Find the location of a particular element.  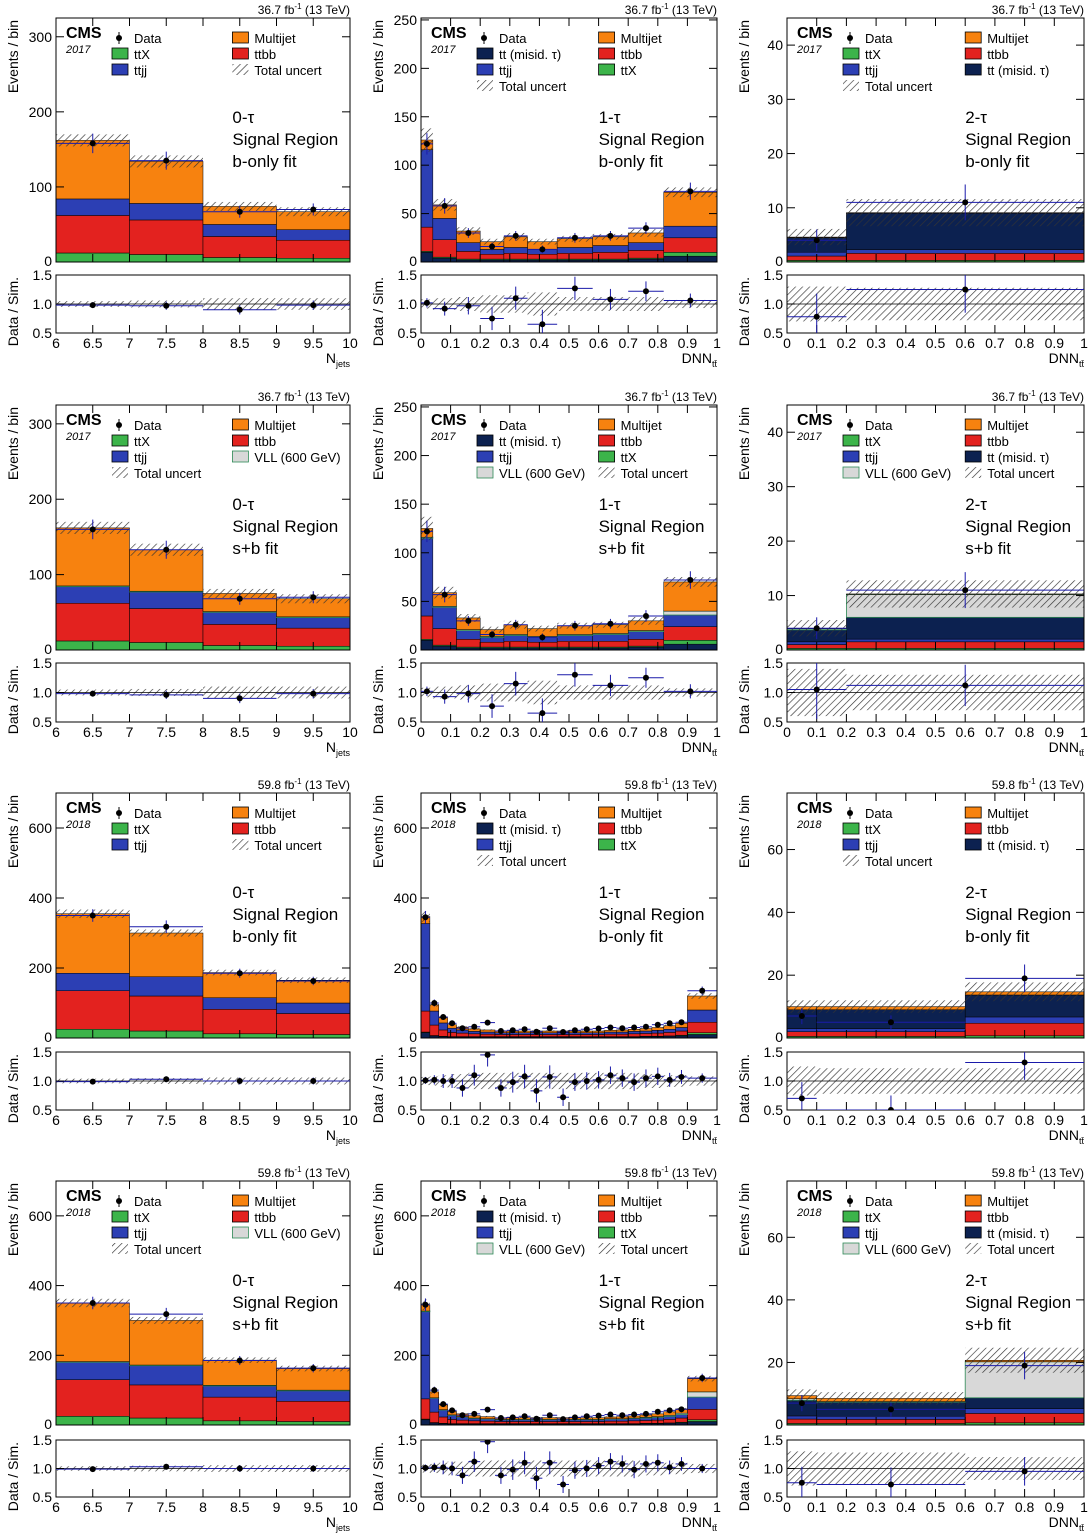

x-tick-label: 0.5 is located at coordinates (936, 1507).